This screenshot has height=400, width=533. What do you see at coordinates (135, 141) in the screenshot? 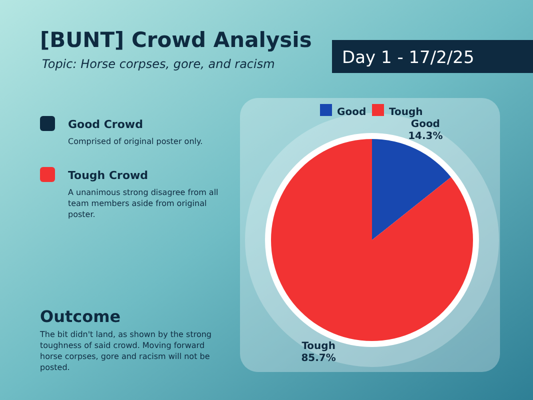
I see `text: Comprised of original poster only.` at bounding box center [135, 141].